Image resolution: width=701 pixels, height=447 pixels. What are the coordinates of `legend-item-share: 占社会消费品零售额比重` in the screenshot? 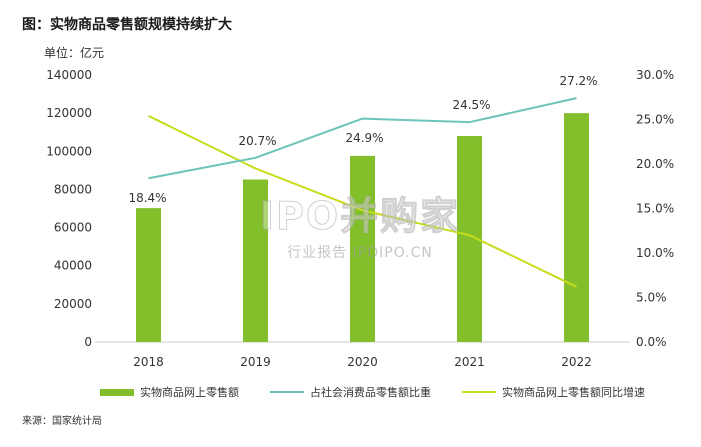 It's located at (350, 392).